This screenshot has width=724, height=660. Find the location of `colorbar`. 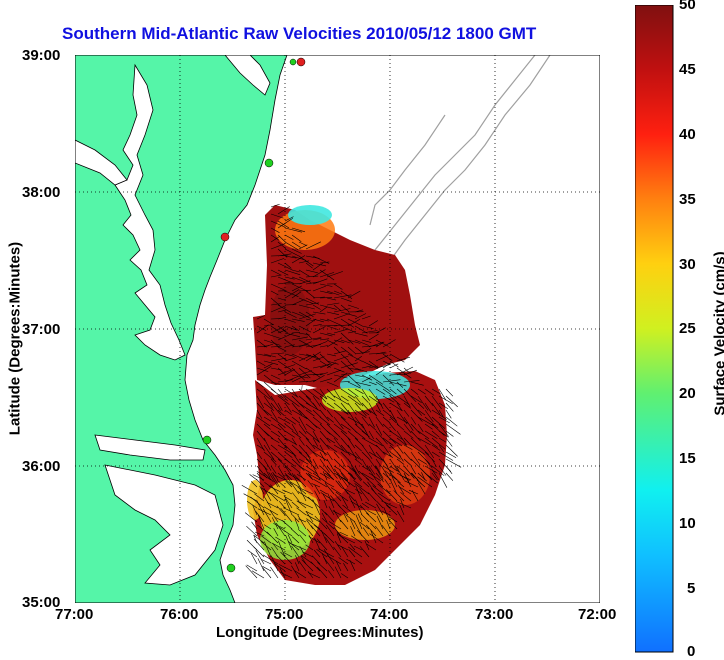

colorbar is located at coordinates (655, 329).